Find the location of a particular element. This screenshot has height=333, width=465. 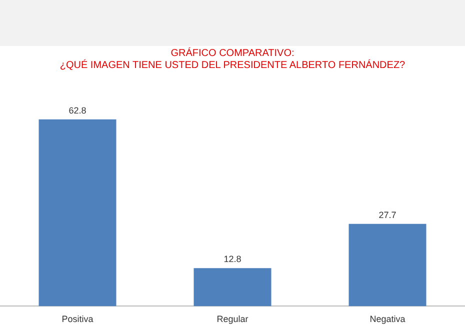

x-tick-label: Positiva is located at coordinates (78, 319).